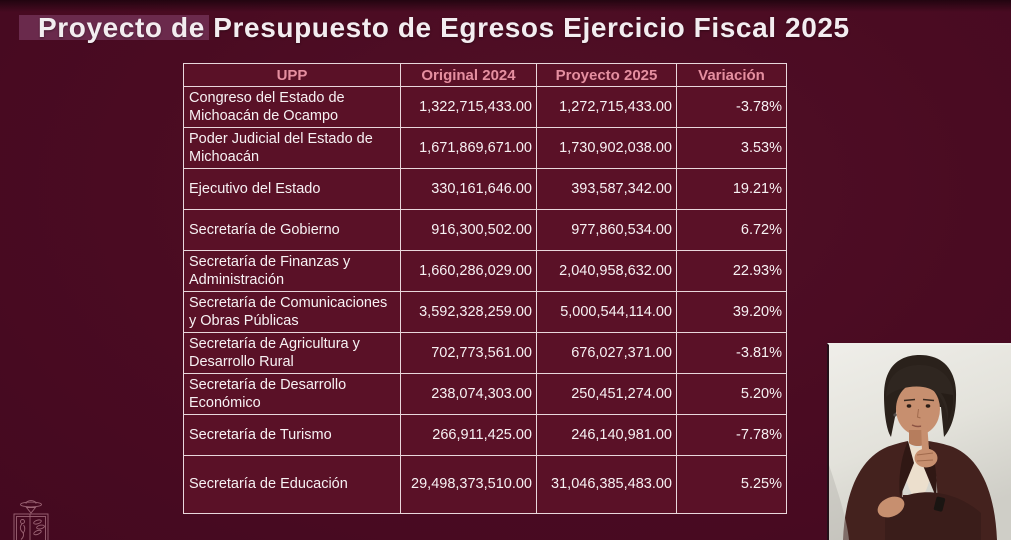 The width and height of the screenshot is (1011, 540). I want to click on cell-original-2024: 1,322,715,433.00, so click(468, 107).